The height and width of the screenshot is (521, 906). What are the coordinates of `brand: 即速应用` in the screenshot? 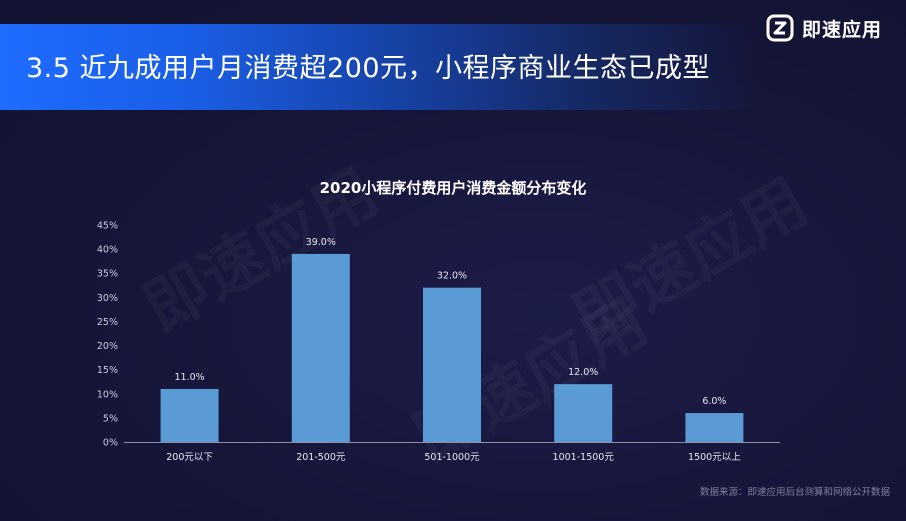 It's located at (824, 28).